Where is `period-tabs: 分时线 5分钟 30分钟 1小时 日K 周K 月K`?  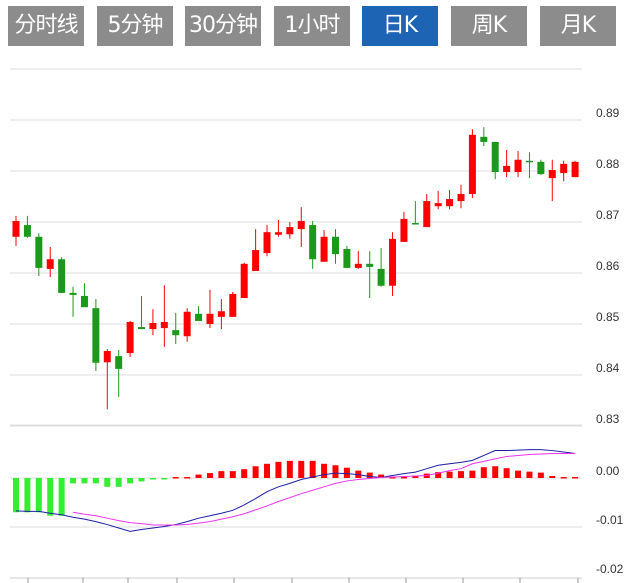 period-tabs: 分时线 5分钟 30分钟 1小时 日K 周K 月K is located at coordinates (319, 26).